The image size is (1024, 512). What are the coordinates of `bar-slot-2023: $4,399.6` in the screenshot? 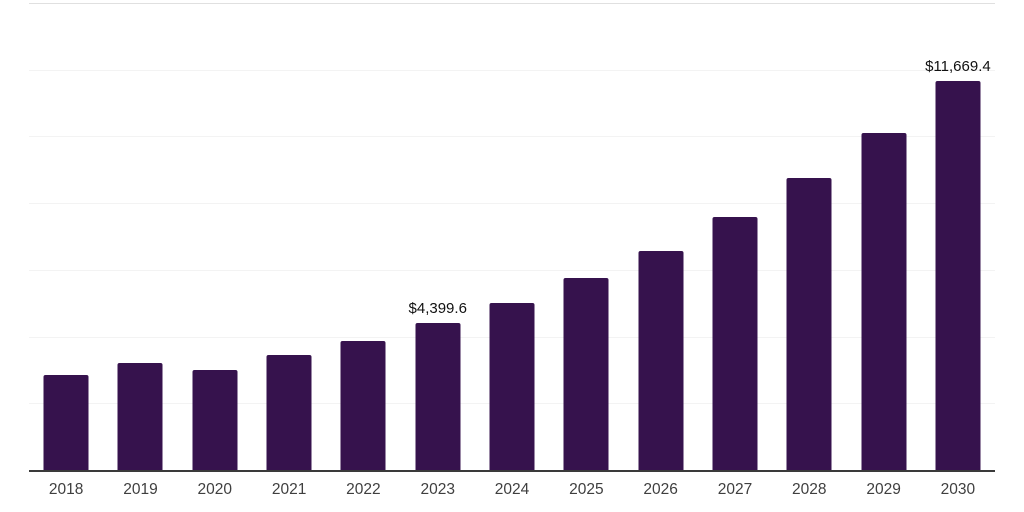 It's located at (438, 236).